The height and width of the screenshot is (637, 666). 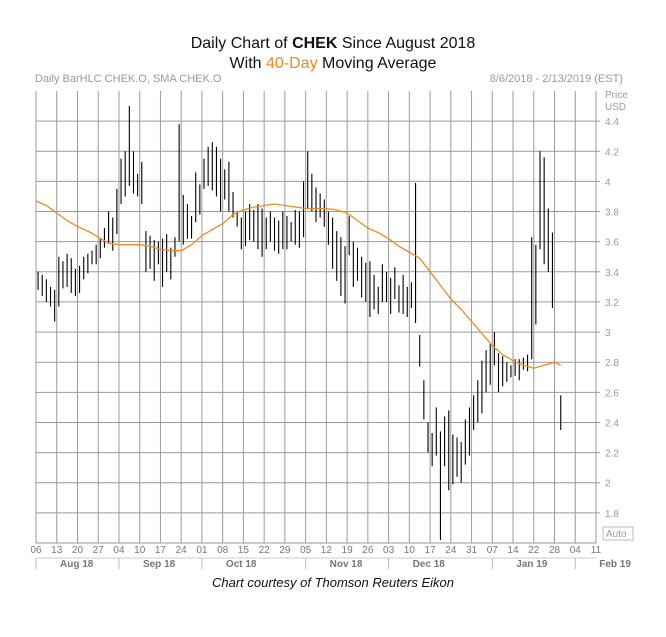 I want to click on auto-label: Auto, so click(x=616, y=534).